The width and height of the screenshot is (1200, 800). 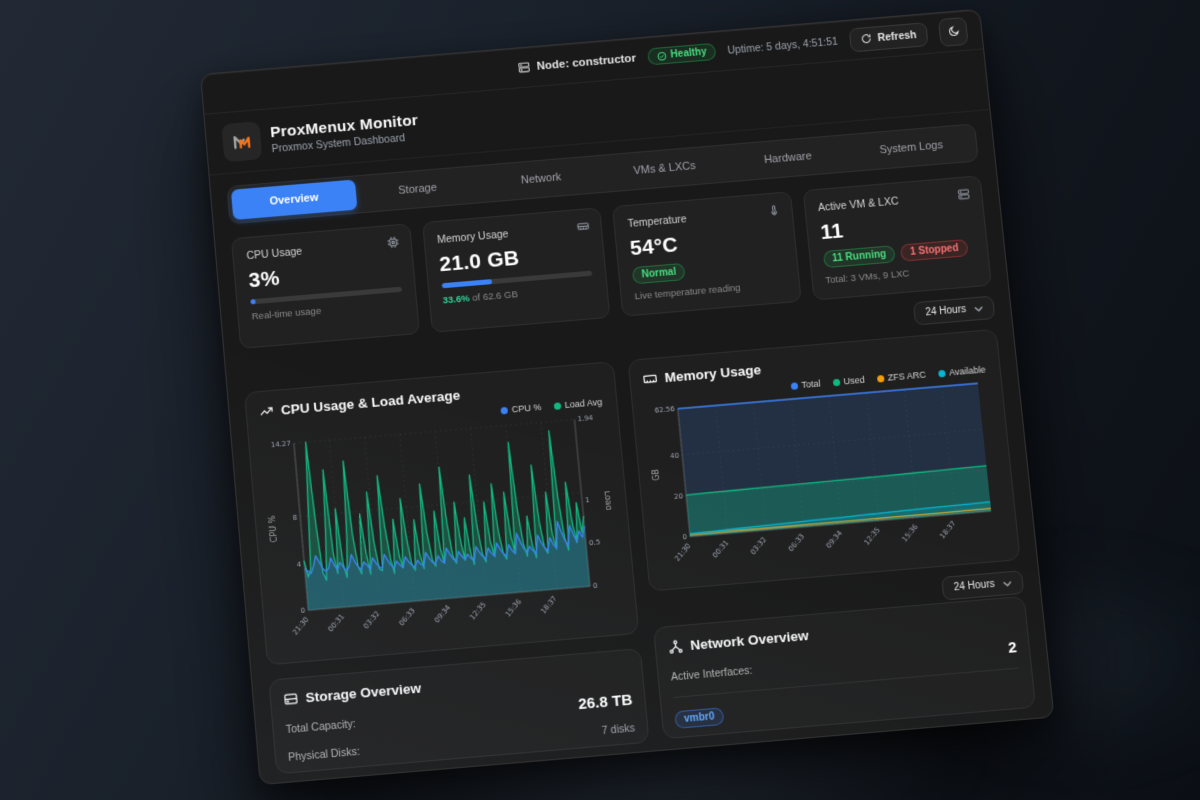 I want to click on svg-text: CPU %, so click(x=273, y=529).